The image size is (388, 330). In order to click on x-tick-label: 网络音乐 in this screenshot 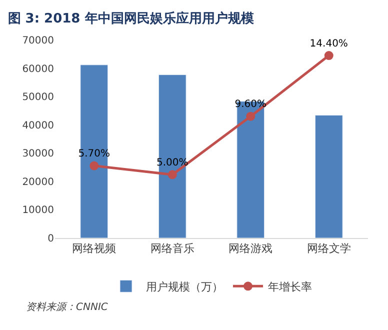, I will do `click(172, 249)`.